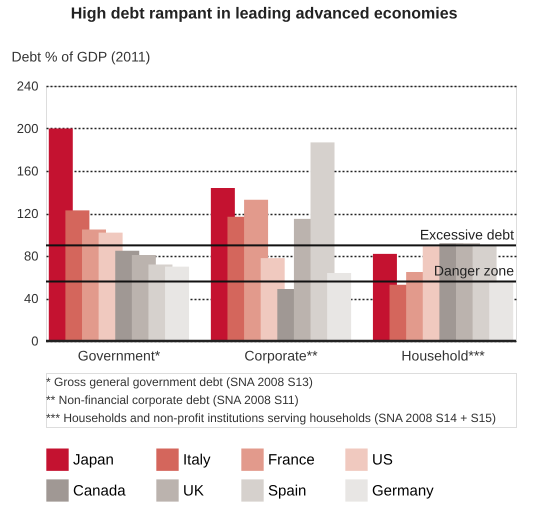 The width and height of the screenshot is (552, 517). I want to click on text: *** Households and non-profit institutions serving households (SNA 2008 S14 + S15), so click(271, 418).